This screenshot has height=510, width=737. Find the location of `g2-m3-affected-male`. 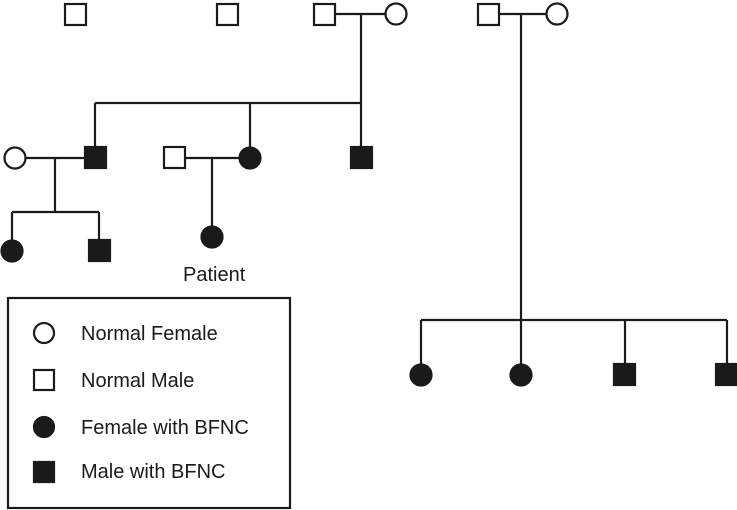

g2-m3-affected-male is located at coordinates (361, 157).